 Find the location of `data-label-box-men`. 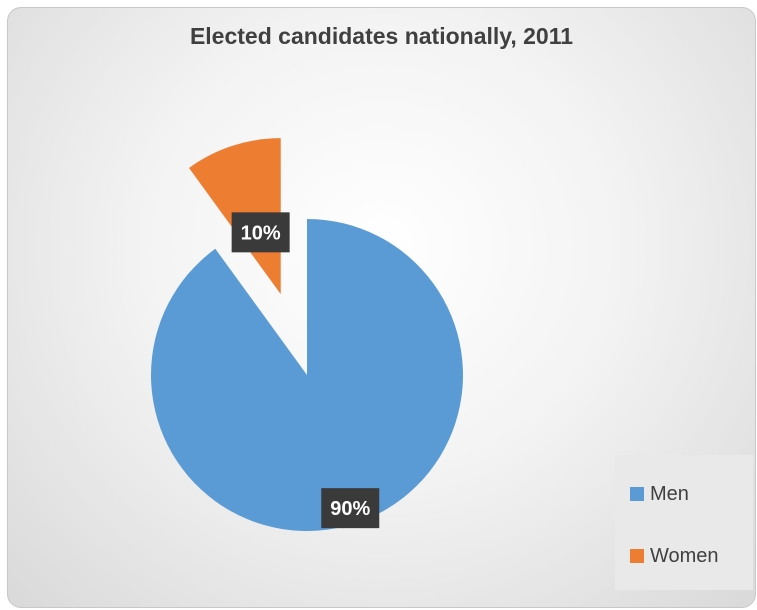

data-label-box-men is located at coordinates (350, 508).